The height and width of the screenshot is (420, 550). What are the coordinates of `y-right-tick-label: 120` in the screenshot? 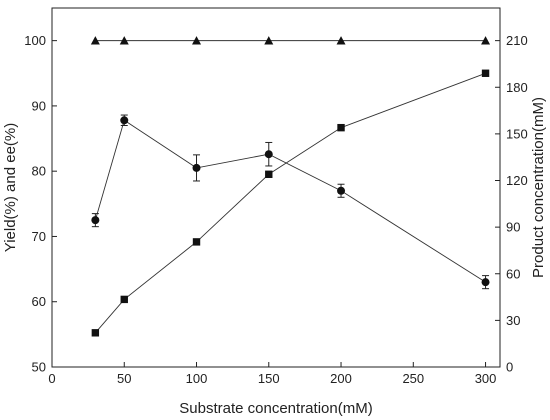 It's located at (517, 180).